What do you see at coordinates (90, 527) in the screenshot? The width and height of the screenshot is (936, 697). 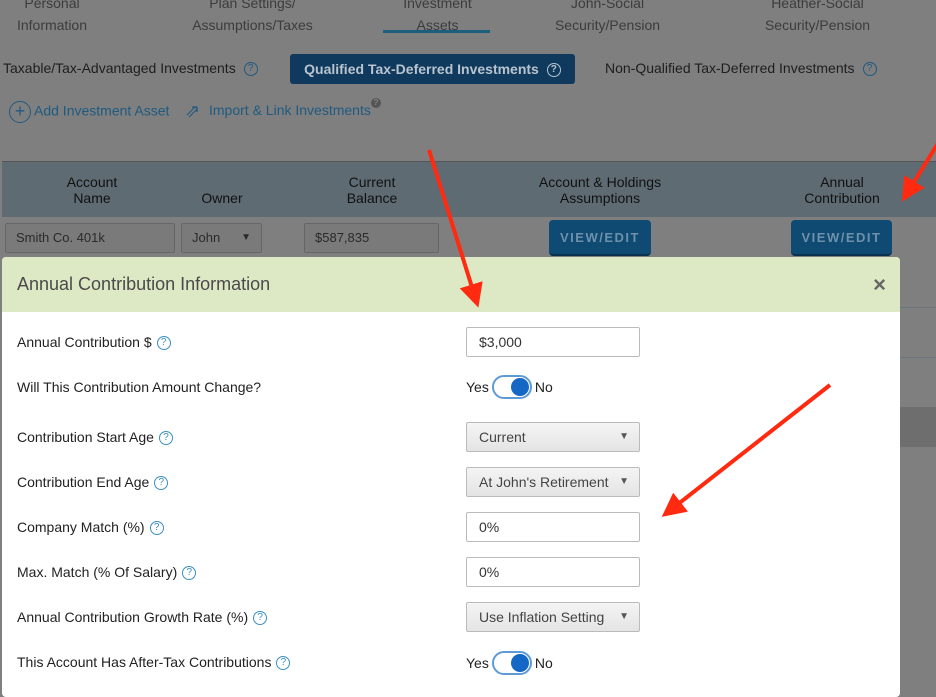 I see `company-match-label: Company Match (%)?` at bounding box center [90, 527].